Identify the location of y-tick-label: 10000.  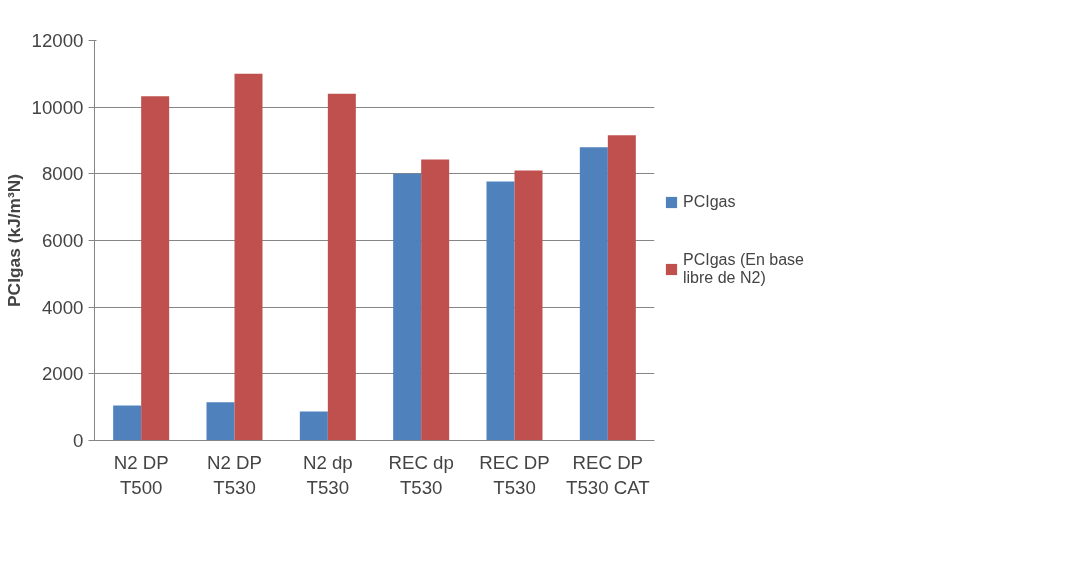
(57, 107).